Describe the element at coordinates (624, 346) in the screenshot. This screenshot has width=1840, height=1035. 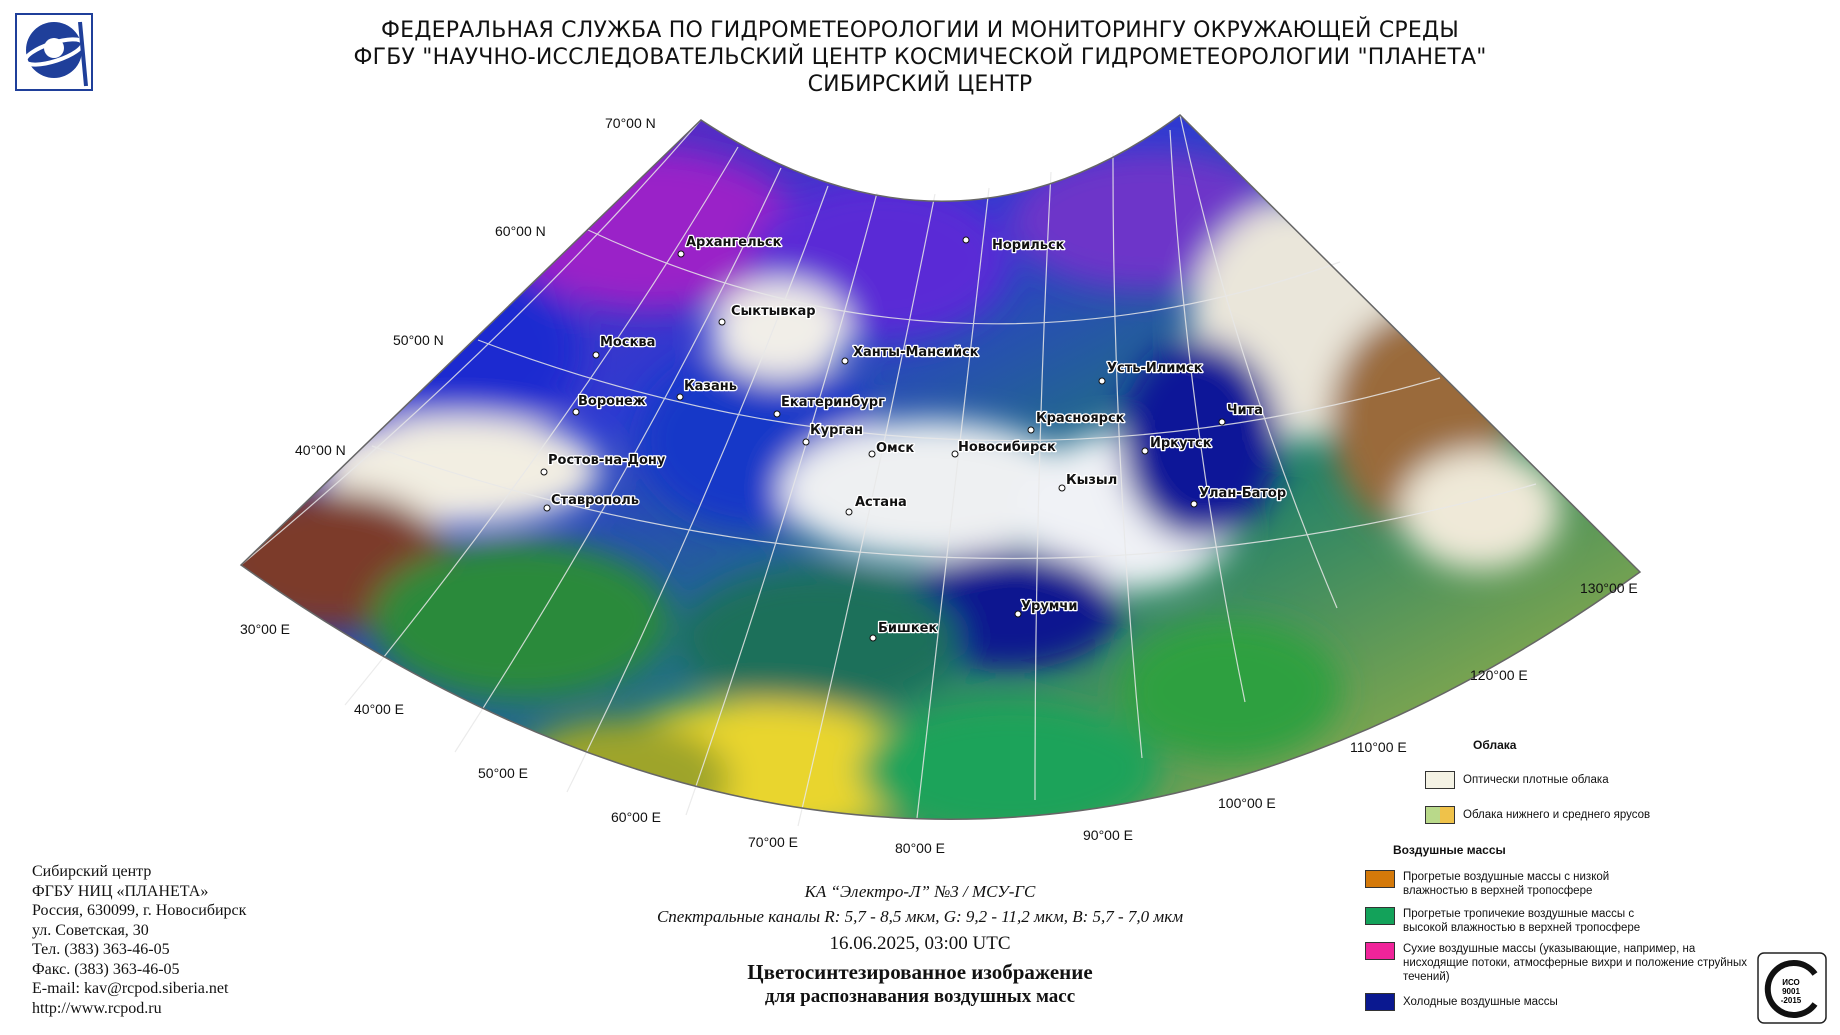
I see `city-marker: Москва` at that location.